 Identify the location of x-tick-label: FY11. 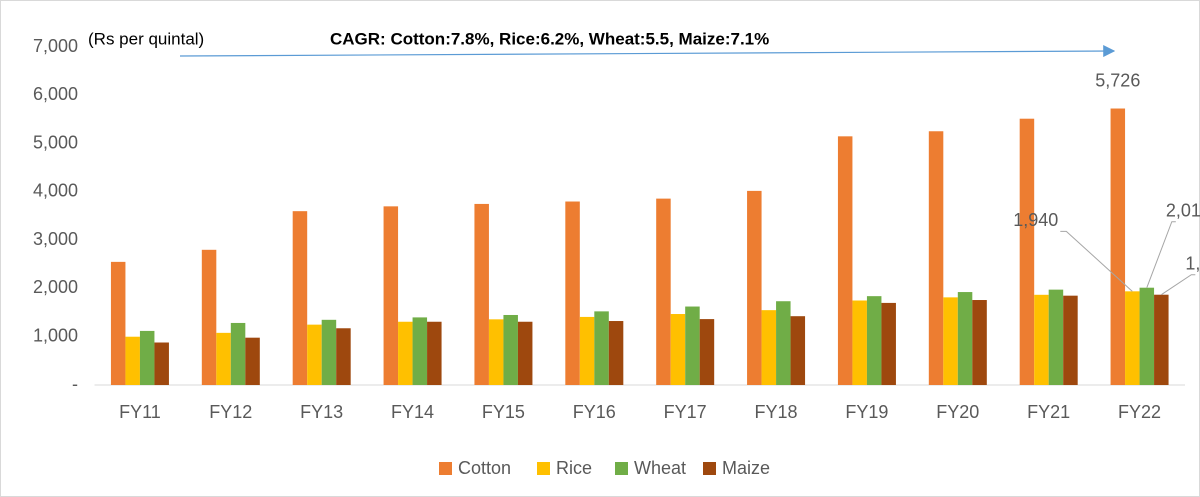
(140, 412).